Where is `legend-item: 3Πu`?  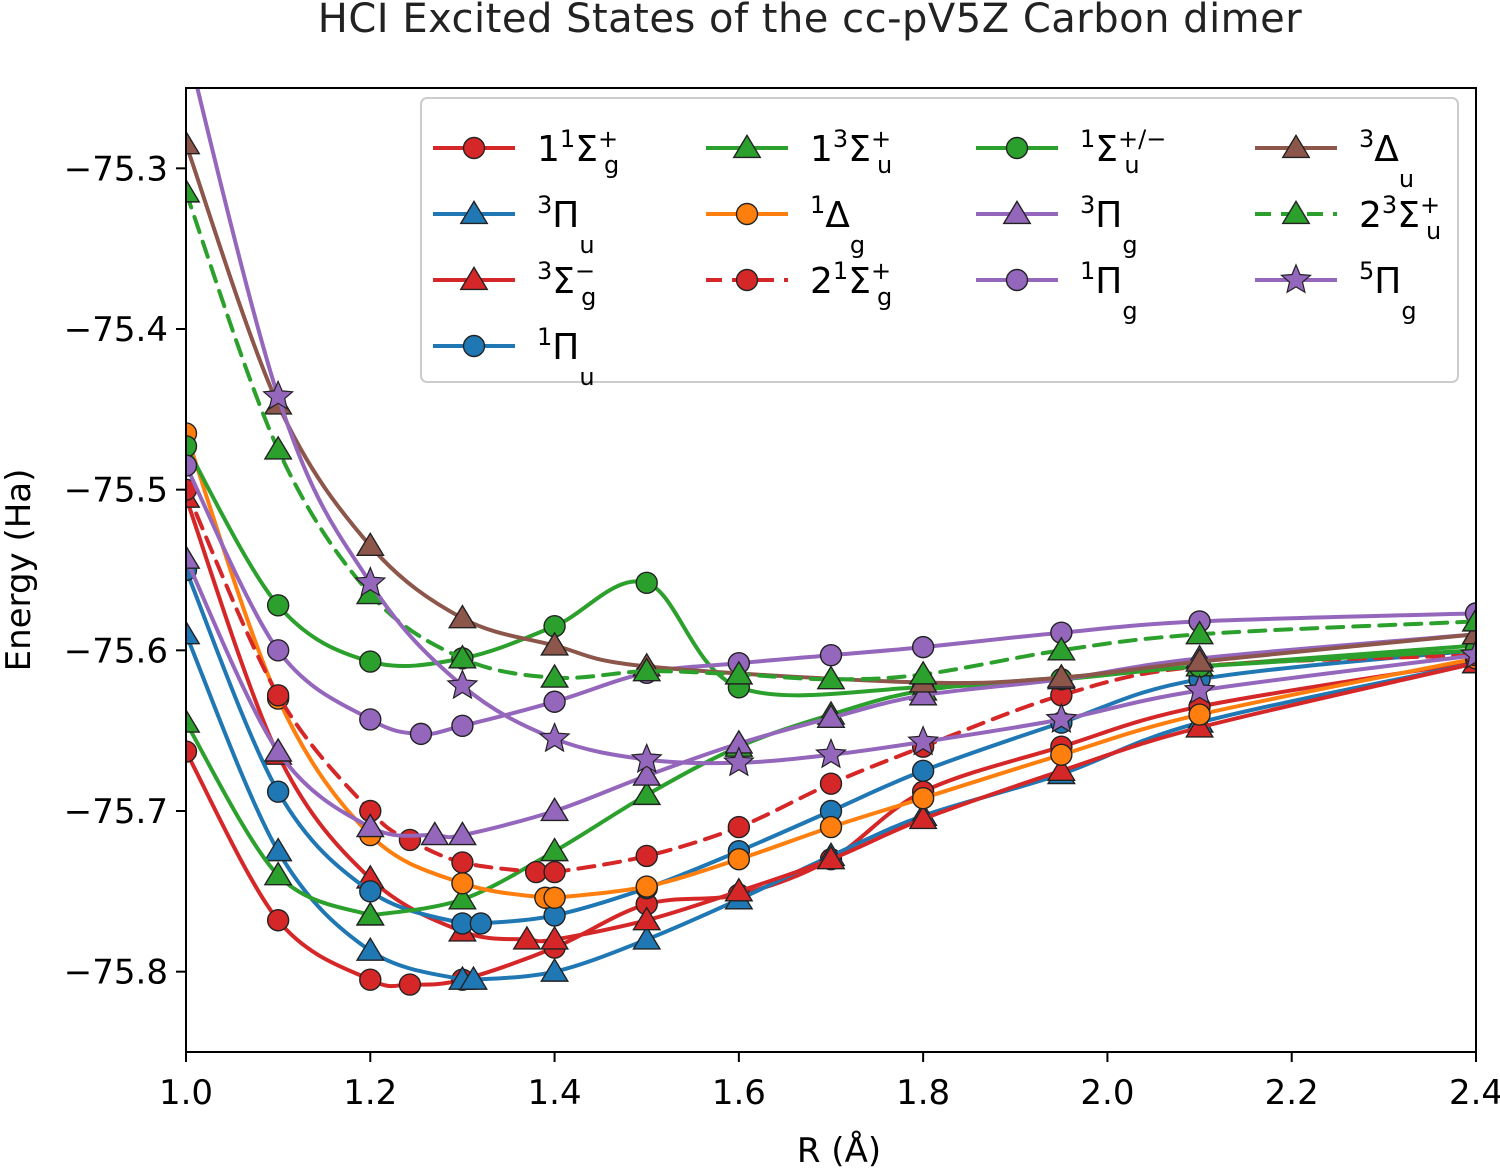 legend-item: 3Πu is located at coordinates (514, 225).